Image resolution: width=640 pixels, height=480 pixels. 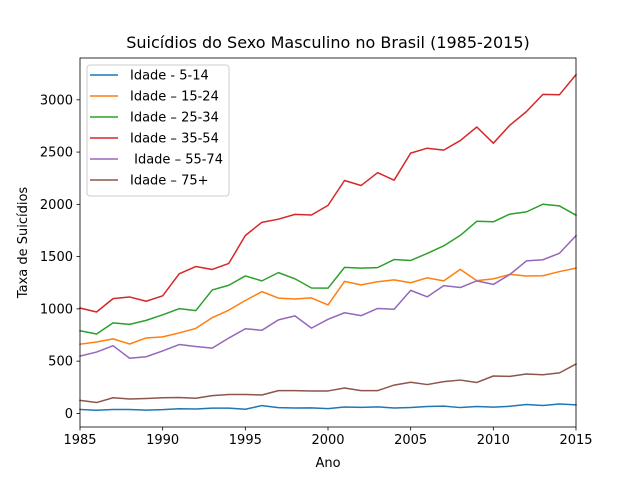 I want to click on x-tick-label: 2010, so click(x=493, y=440).